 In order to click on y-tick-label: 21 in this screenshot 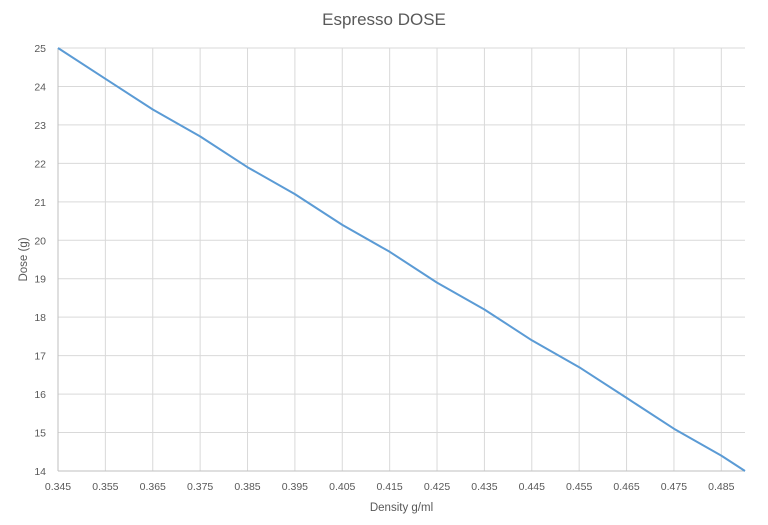, I will do `click(40, 203)`.